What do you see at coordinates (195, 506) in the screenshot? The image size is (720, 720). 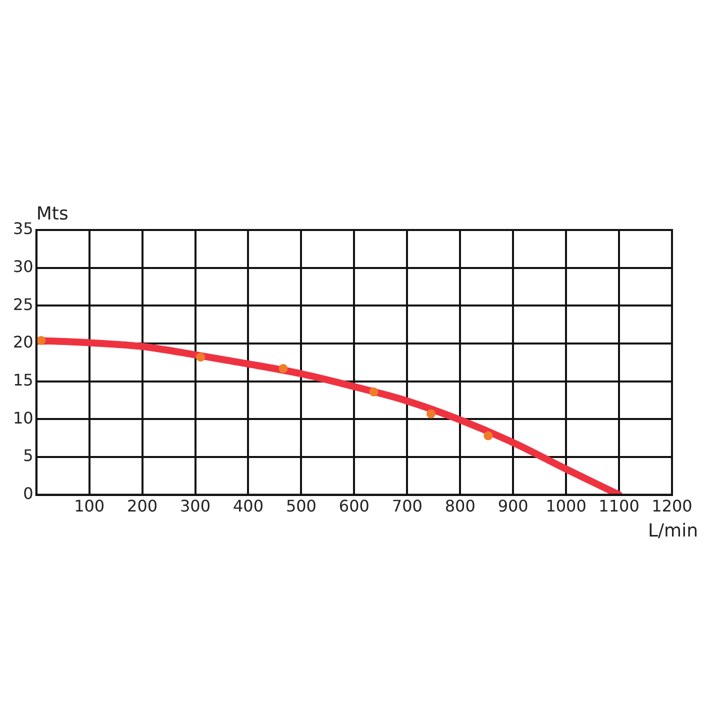 I see `x-tick-label: 300` at bounding box center [195, 506].